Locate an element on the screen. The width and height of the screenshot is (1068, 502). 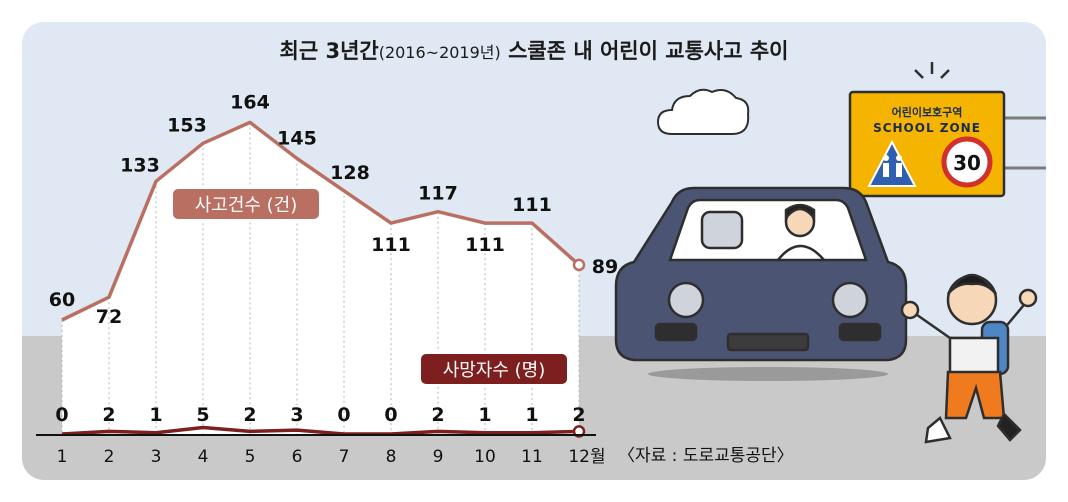
legend-accidents-label: 사고건수 (건) is located at coordinates (246, 205).